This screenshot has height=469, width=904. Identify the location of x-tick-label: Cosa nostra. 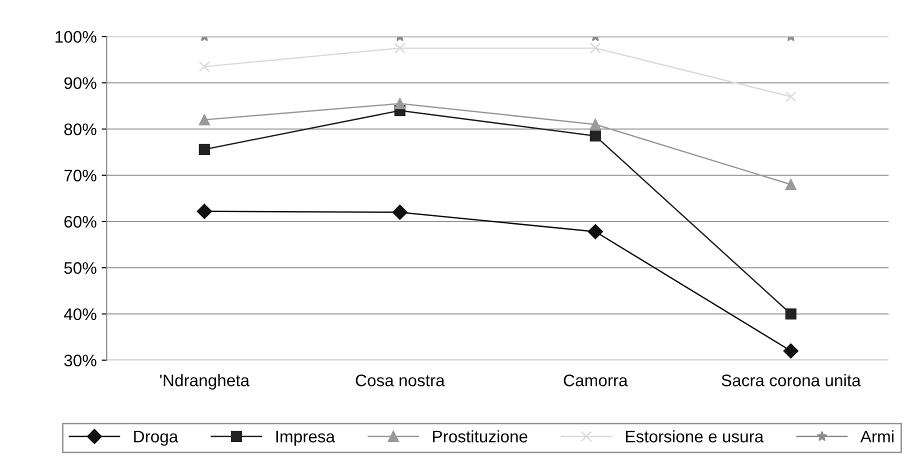
(400, 380).